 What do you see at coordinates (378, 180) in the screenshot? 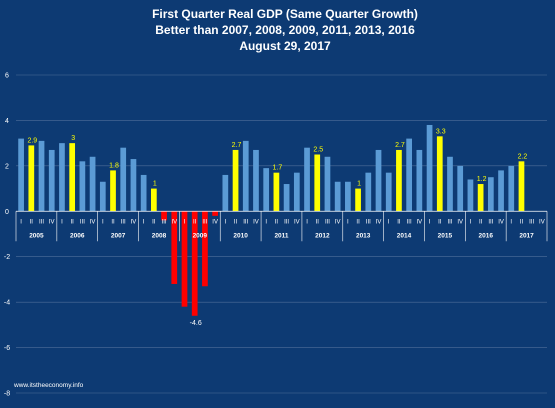
I see `bar-2013-q4` at bounding box center [378, 180].